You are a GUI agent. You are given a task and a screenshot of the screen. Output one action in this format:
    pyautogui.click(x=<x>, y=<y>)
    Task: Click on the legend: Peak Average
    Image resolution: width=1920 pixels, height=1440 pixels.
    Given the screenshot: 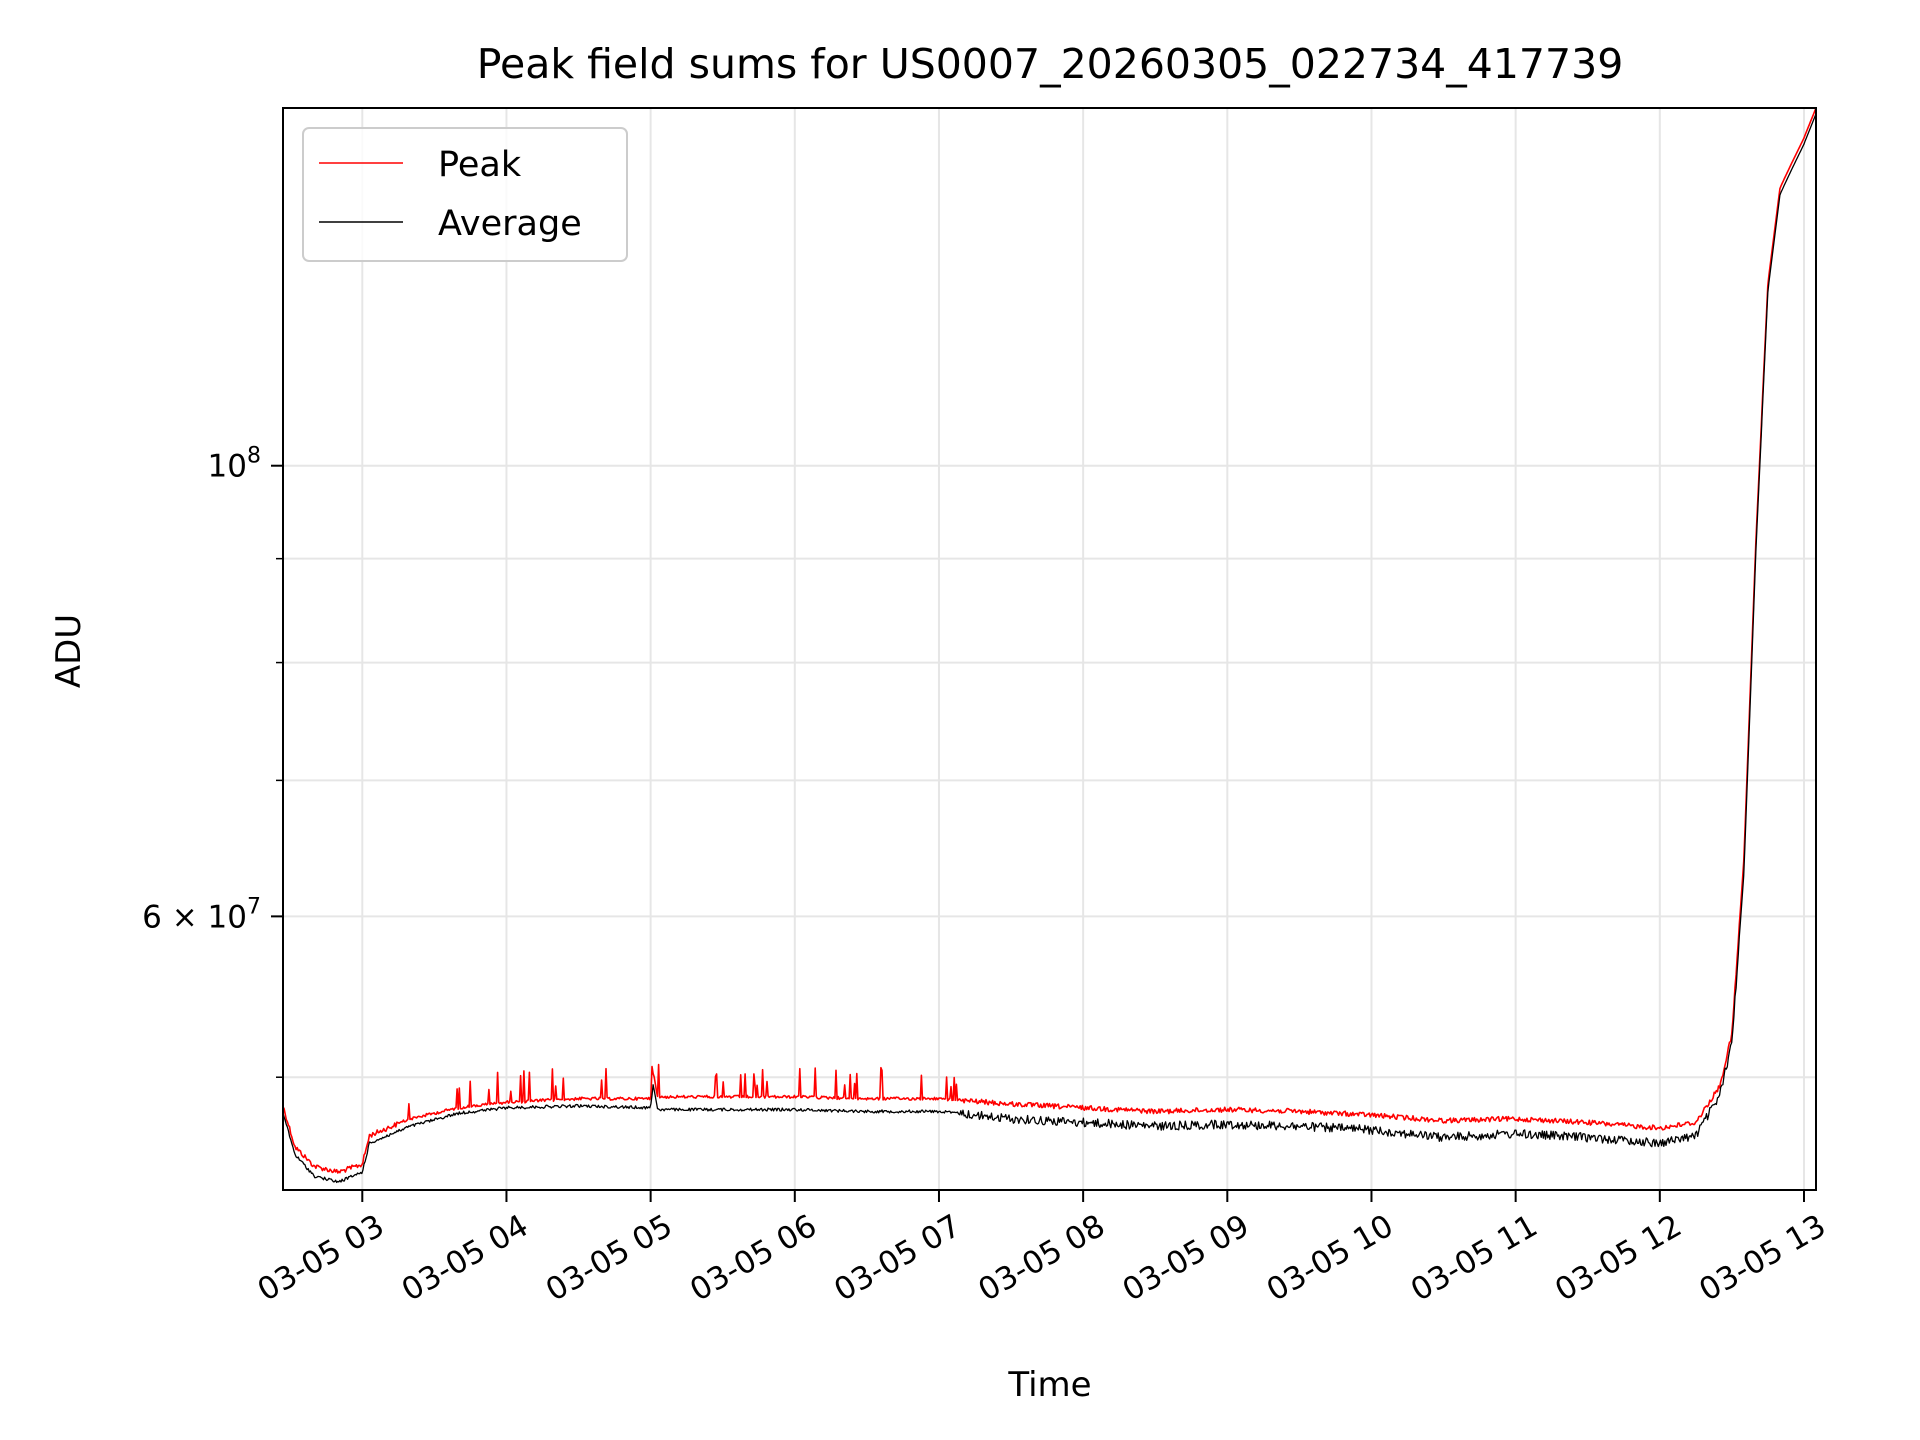 What is the action you would take?
    pyautogui.click(x=465, y=194)
    